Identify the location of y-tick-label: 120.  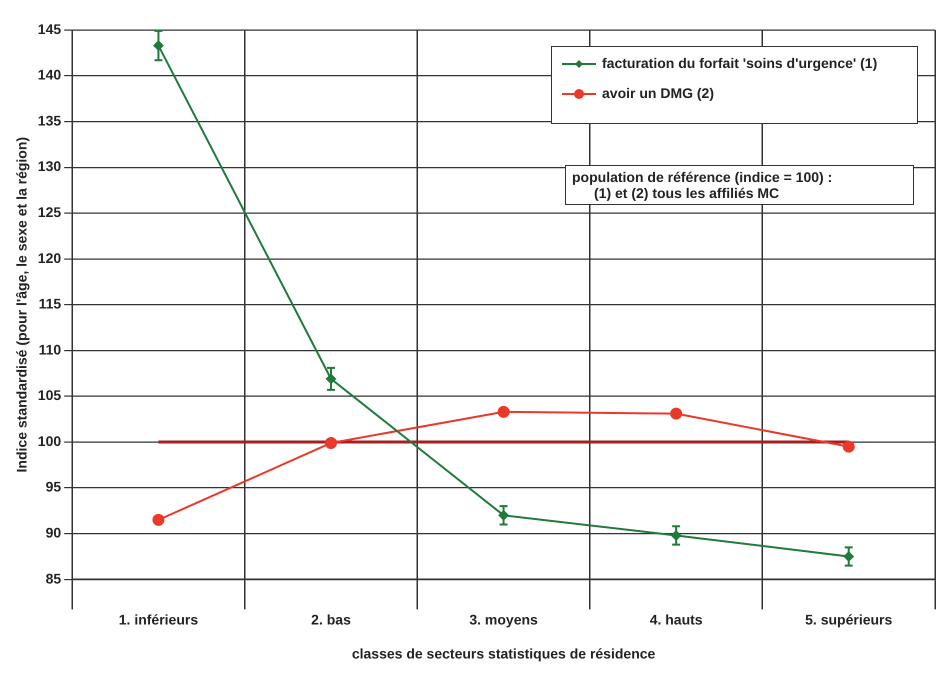
(50, 258).